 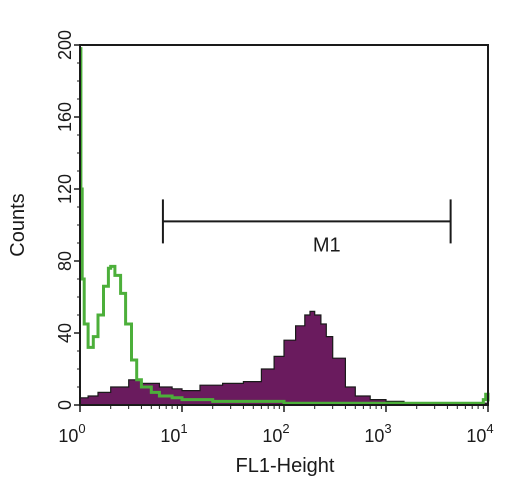 I want to click on y-tick-label: 80, so click(x=65, y=261).